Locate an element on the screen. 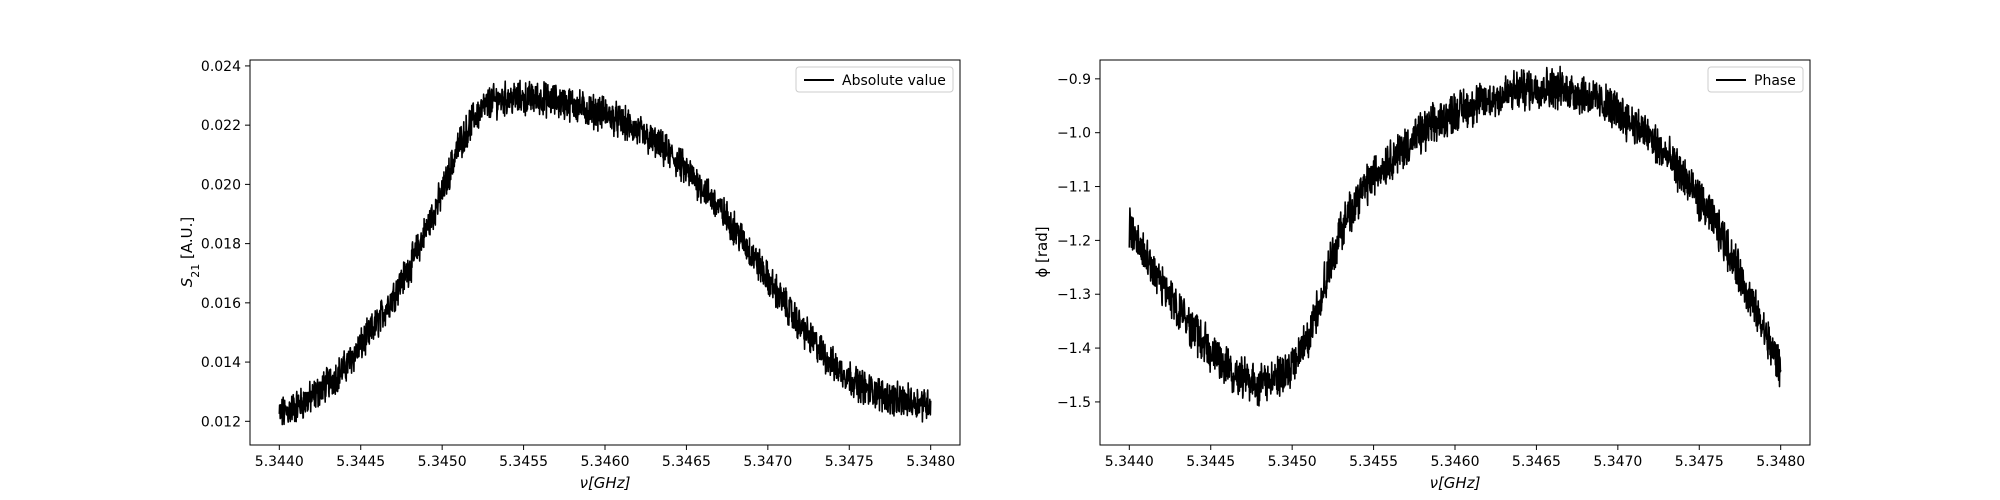  phase-legend-box is located at coordinates (1755, 79).